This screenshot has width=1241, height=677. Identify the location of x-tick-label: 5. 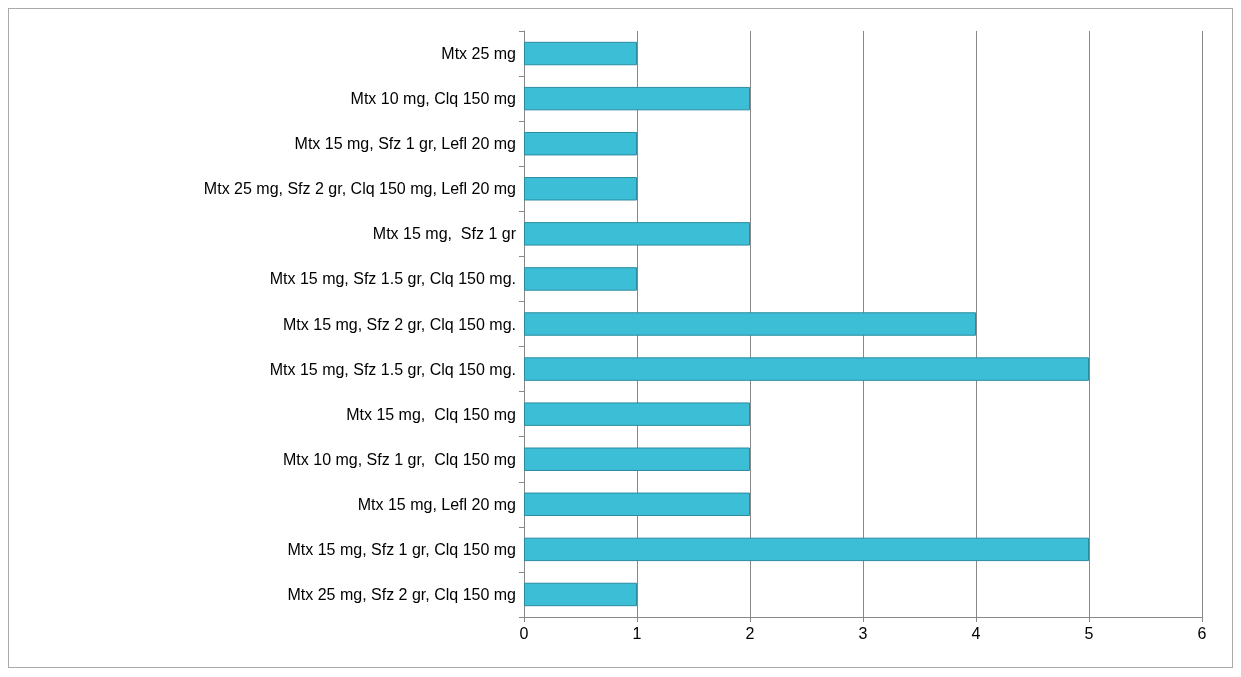
(1089, 633).